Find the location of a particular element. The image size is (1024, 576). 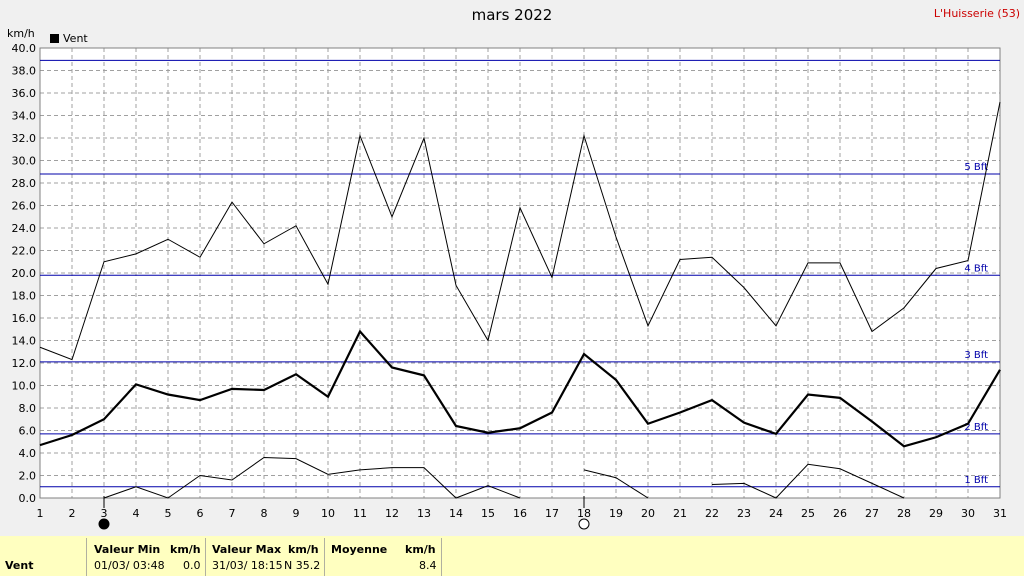

legend-label: Vent is located at coordinates (75, 38).